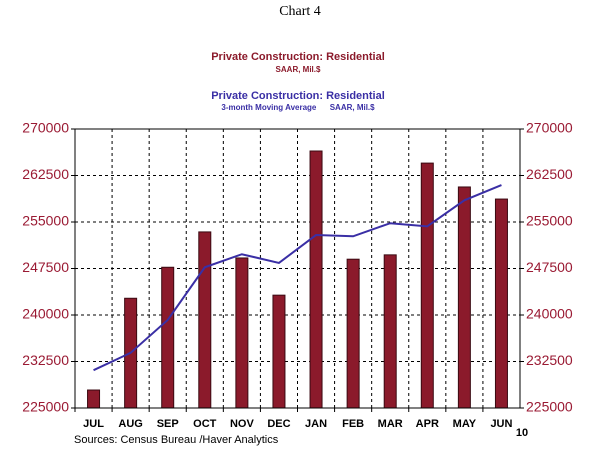 Image resolution: width=600 pixels, height=449 pixels. I want to click on x-tick-label: AUG, so click(130, 424).